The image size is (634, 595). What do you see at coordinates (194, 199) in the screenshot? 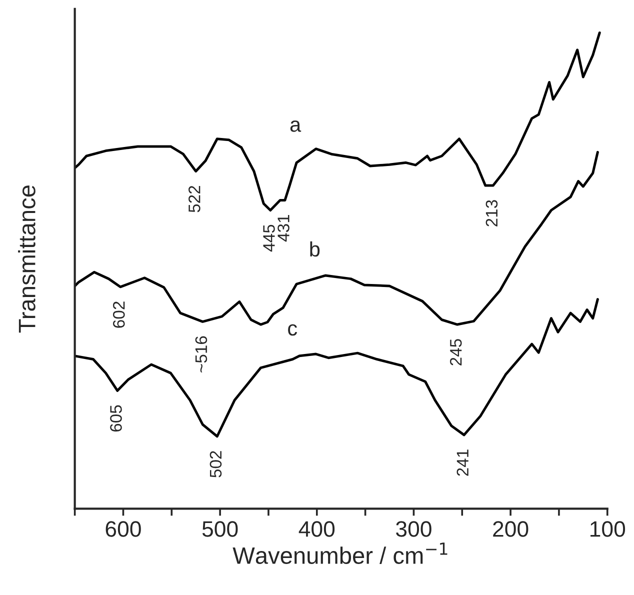
I see `annotation: 522` at bounding box center [194, 199].